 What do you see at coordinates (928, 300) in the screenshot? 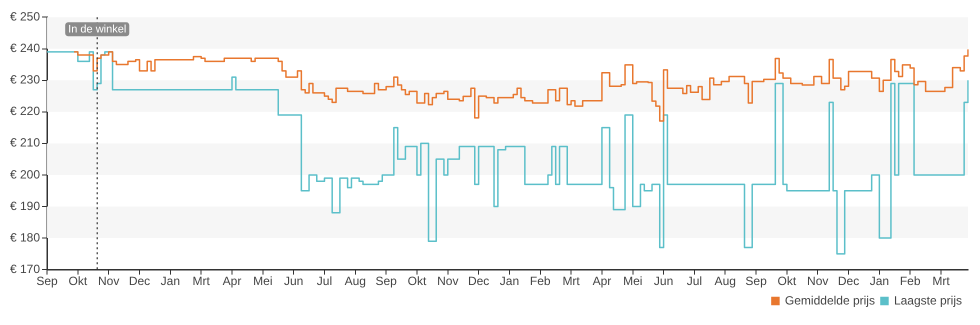
I see `legend-label: Laagste prijs` at bounding box center [928, 300].